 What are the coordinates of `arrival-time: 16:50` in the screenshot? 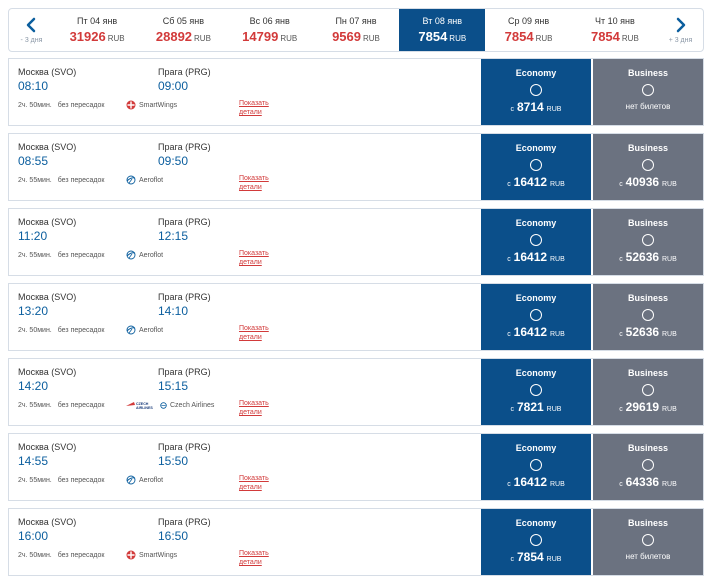 It's located at (173, 536).